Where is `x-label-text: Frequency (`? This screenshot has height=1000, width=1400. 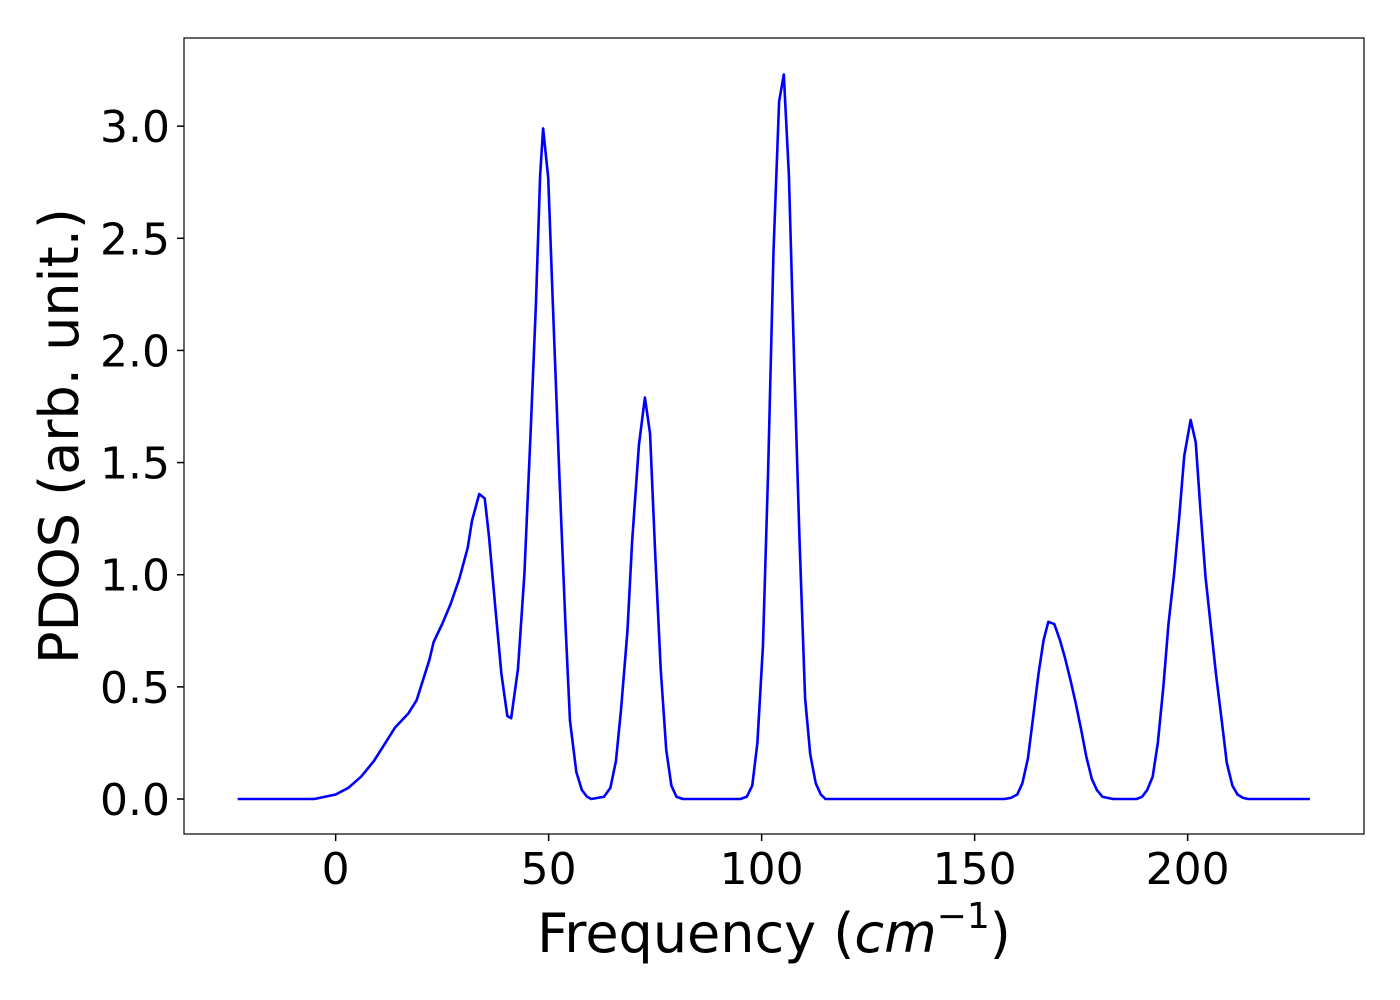
x-label-text: Frequency ( is located at coordinates (695, 933).